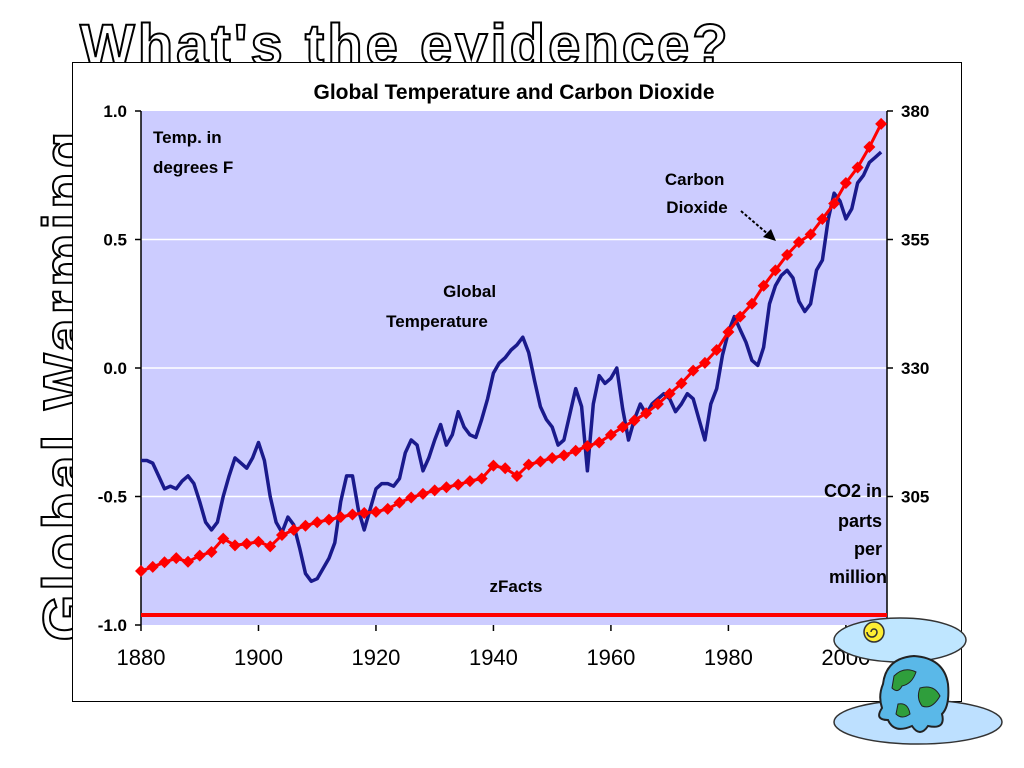 This screenshot has height=768, width=1024. Describe the element at coordinates (855, 534) in the screenshot. I see `right-axis-label: CO2 in parts per million` at that location.